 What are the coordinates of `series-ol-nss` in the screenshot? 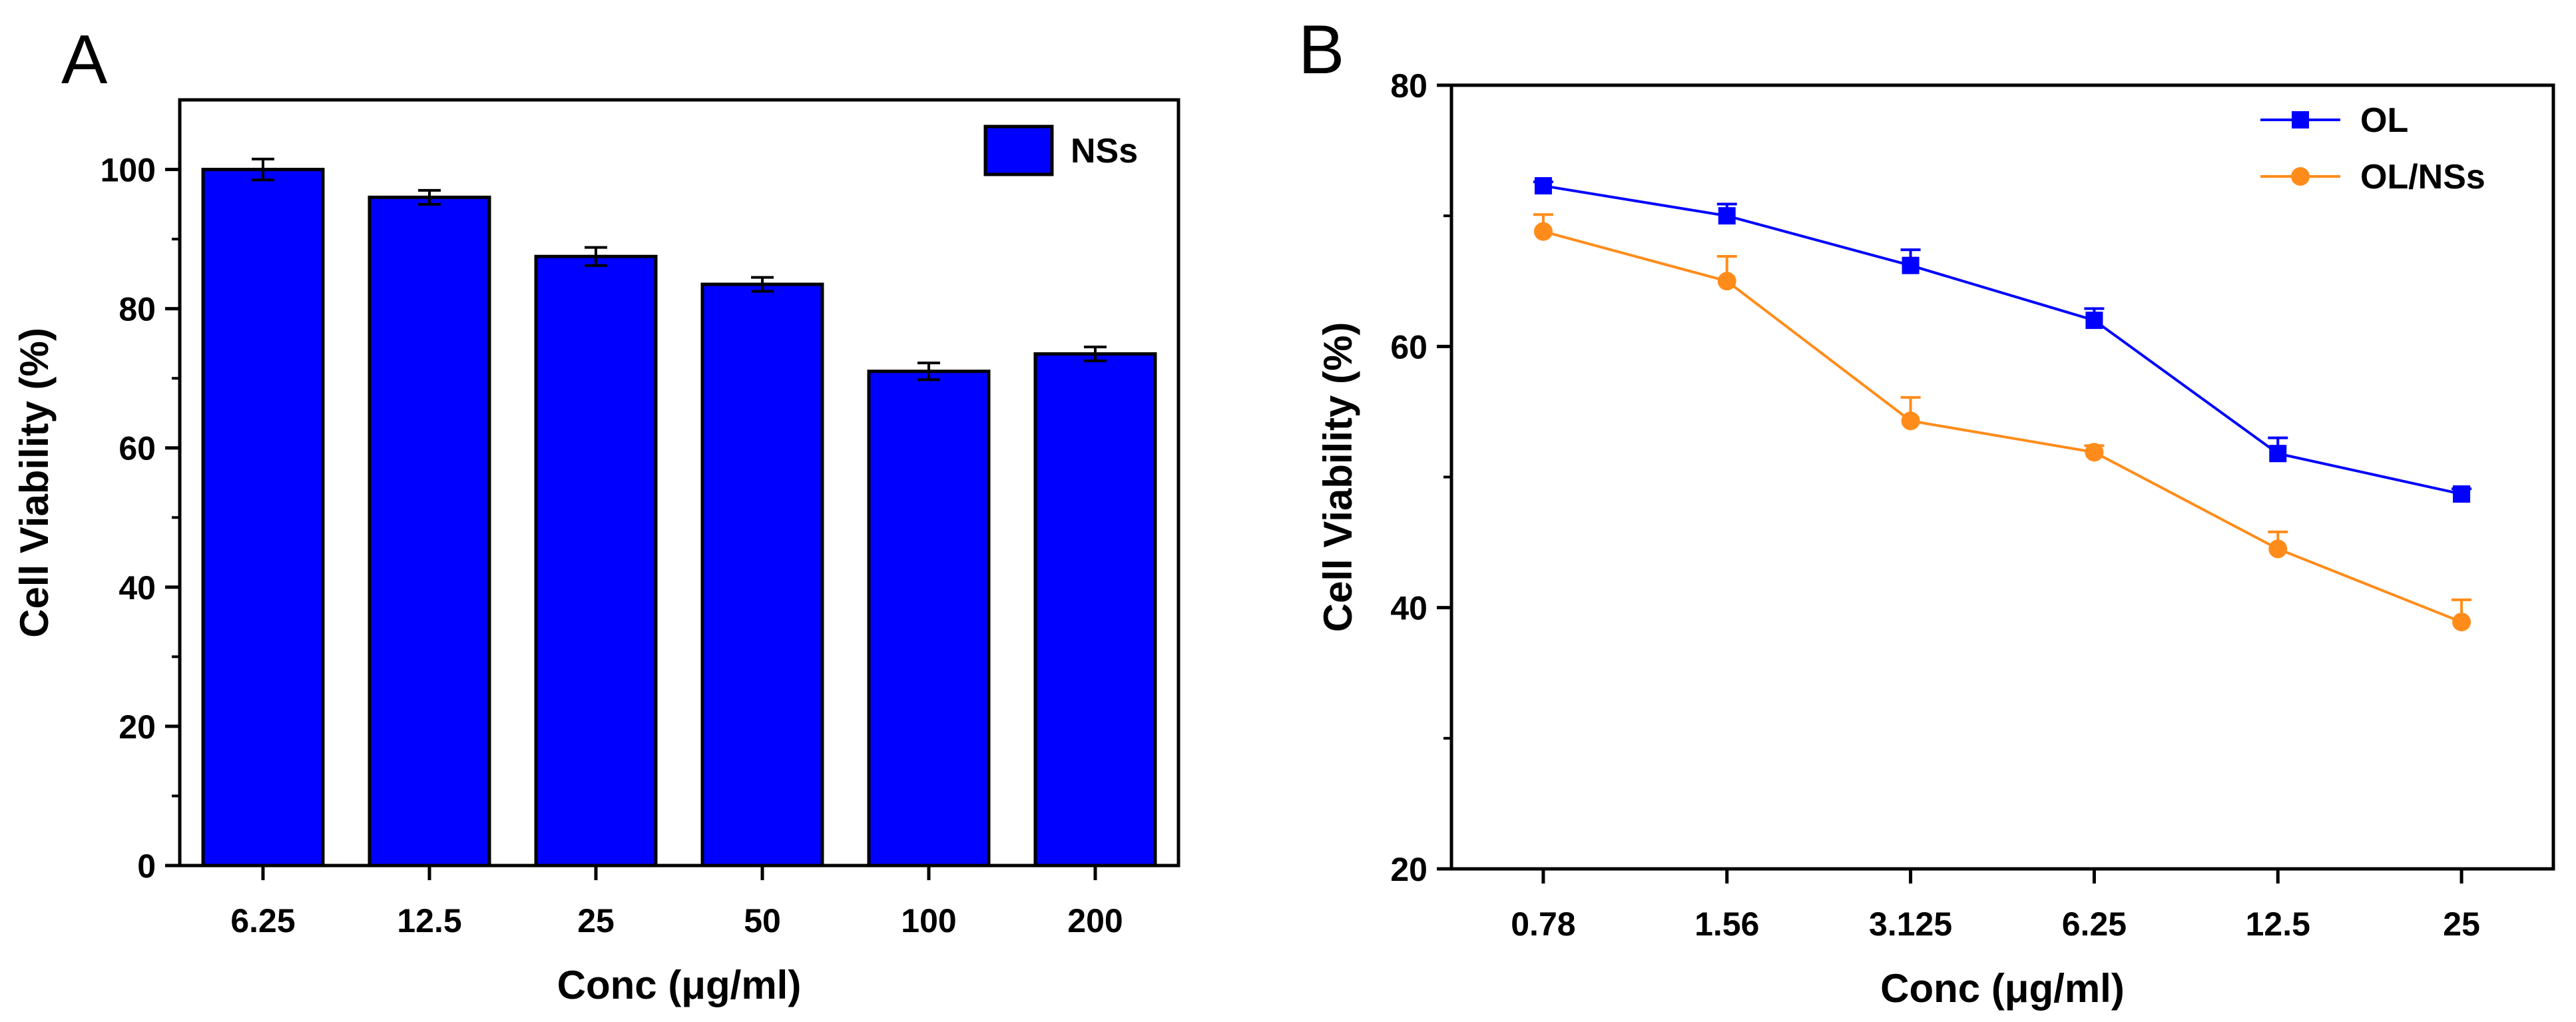 It's located at (2003, 423).